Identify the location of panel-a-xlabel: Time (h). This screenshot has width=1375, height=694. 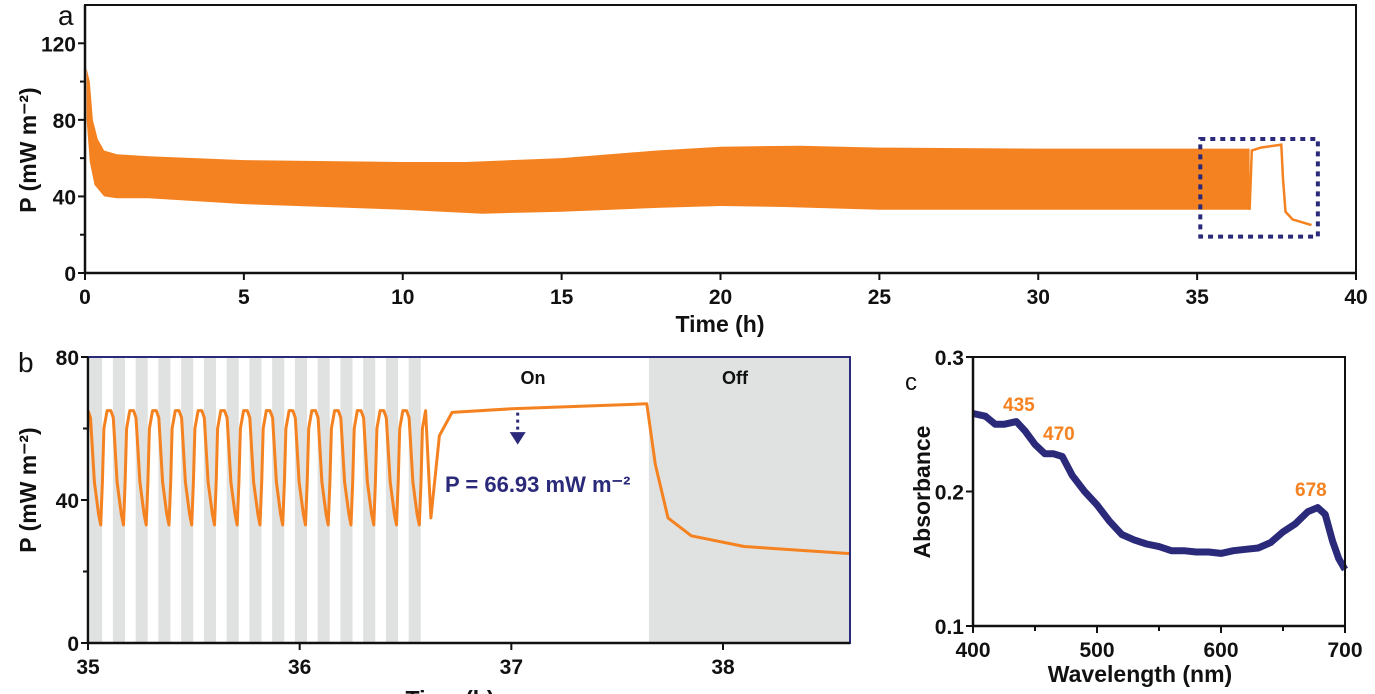
(719, 324).